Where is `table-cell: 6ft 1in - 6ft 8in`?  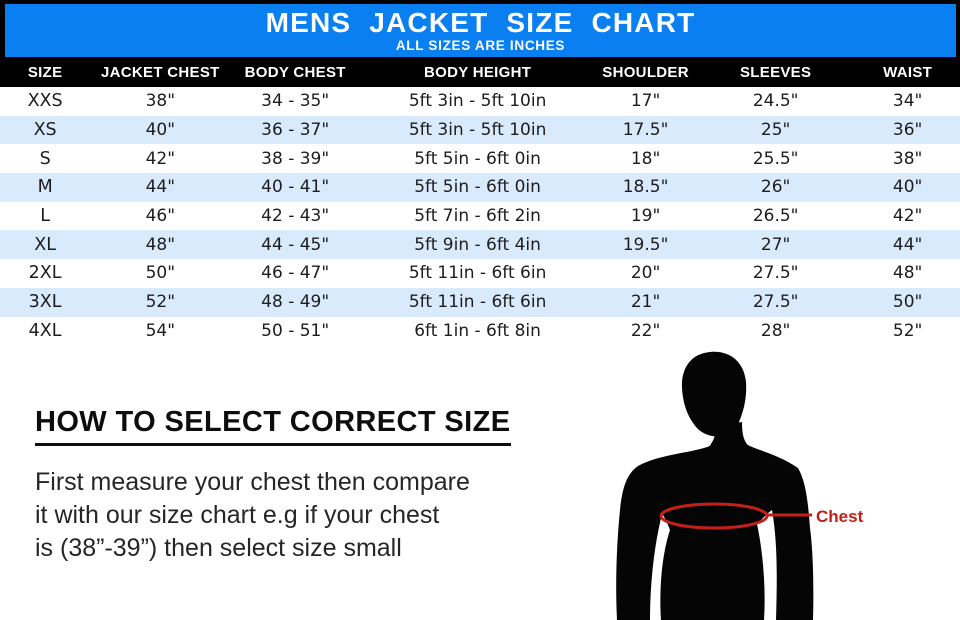
table-cell: 6ft 1in - 6ft 8in is located at coordinates (477, 330).